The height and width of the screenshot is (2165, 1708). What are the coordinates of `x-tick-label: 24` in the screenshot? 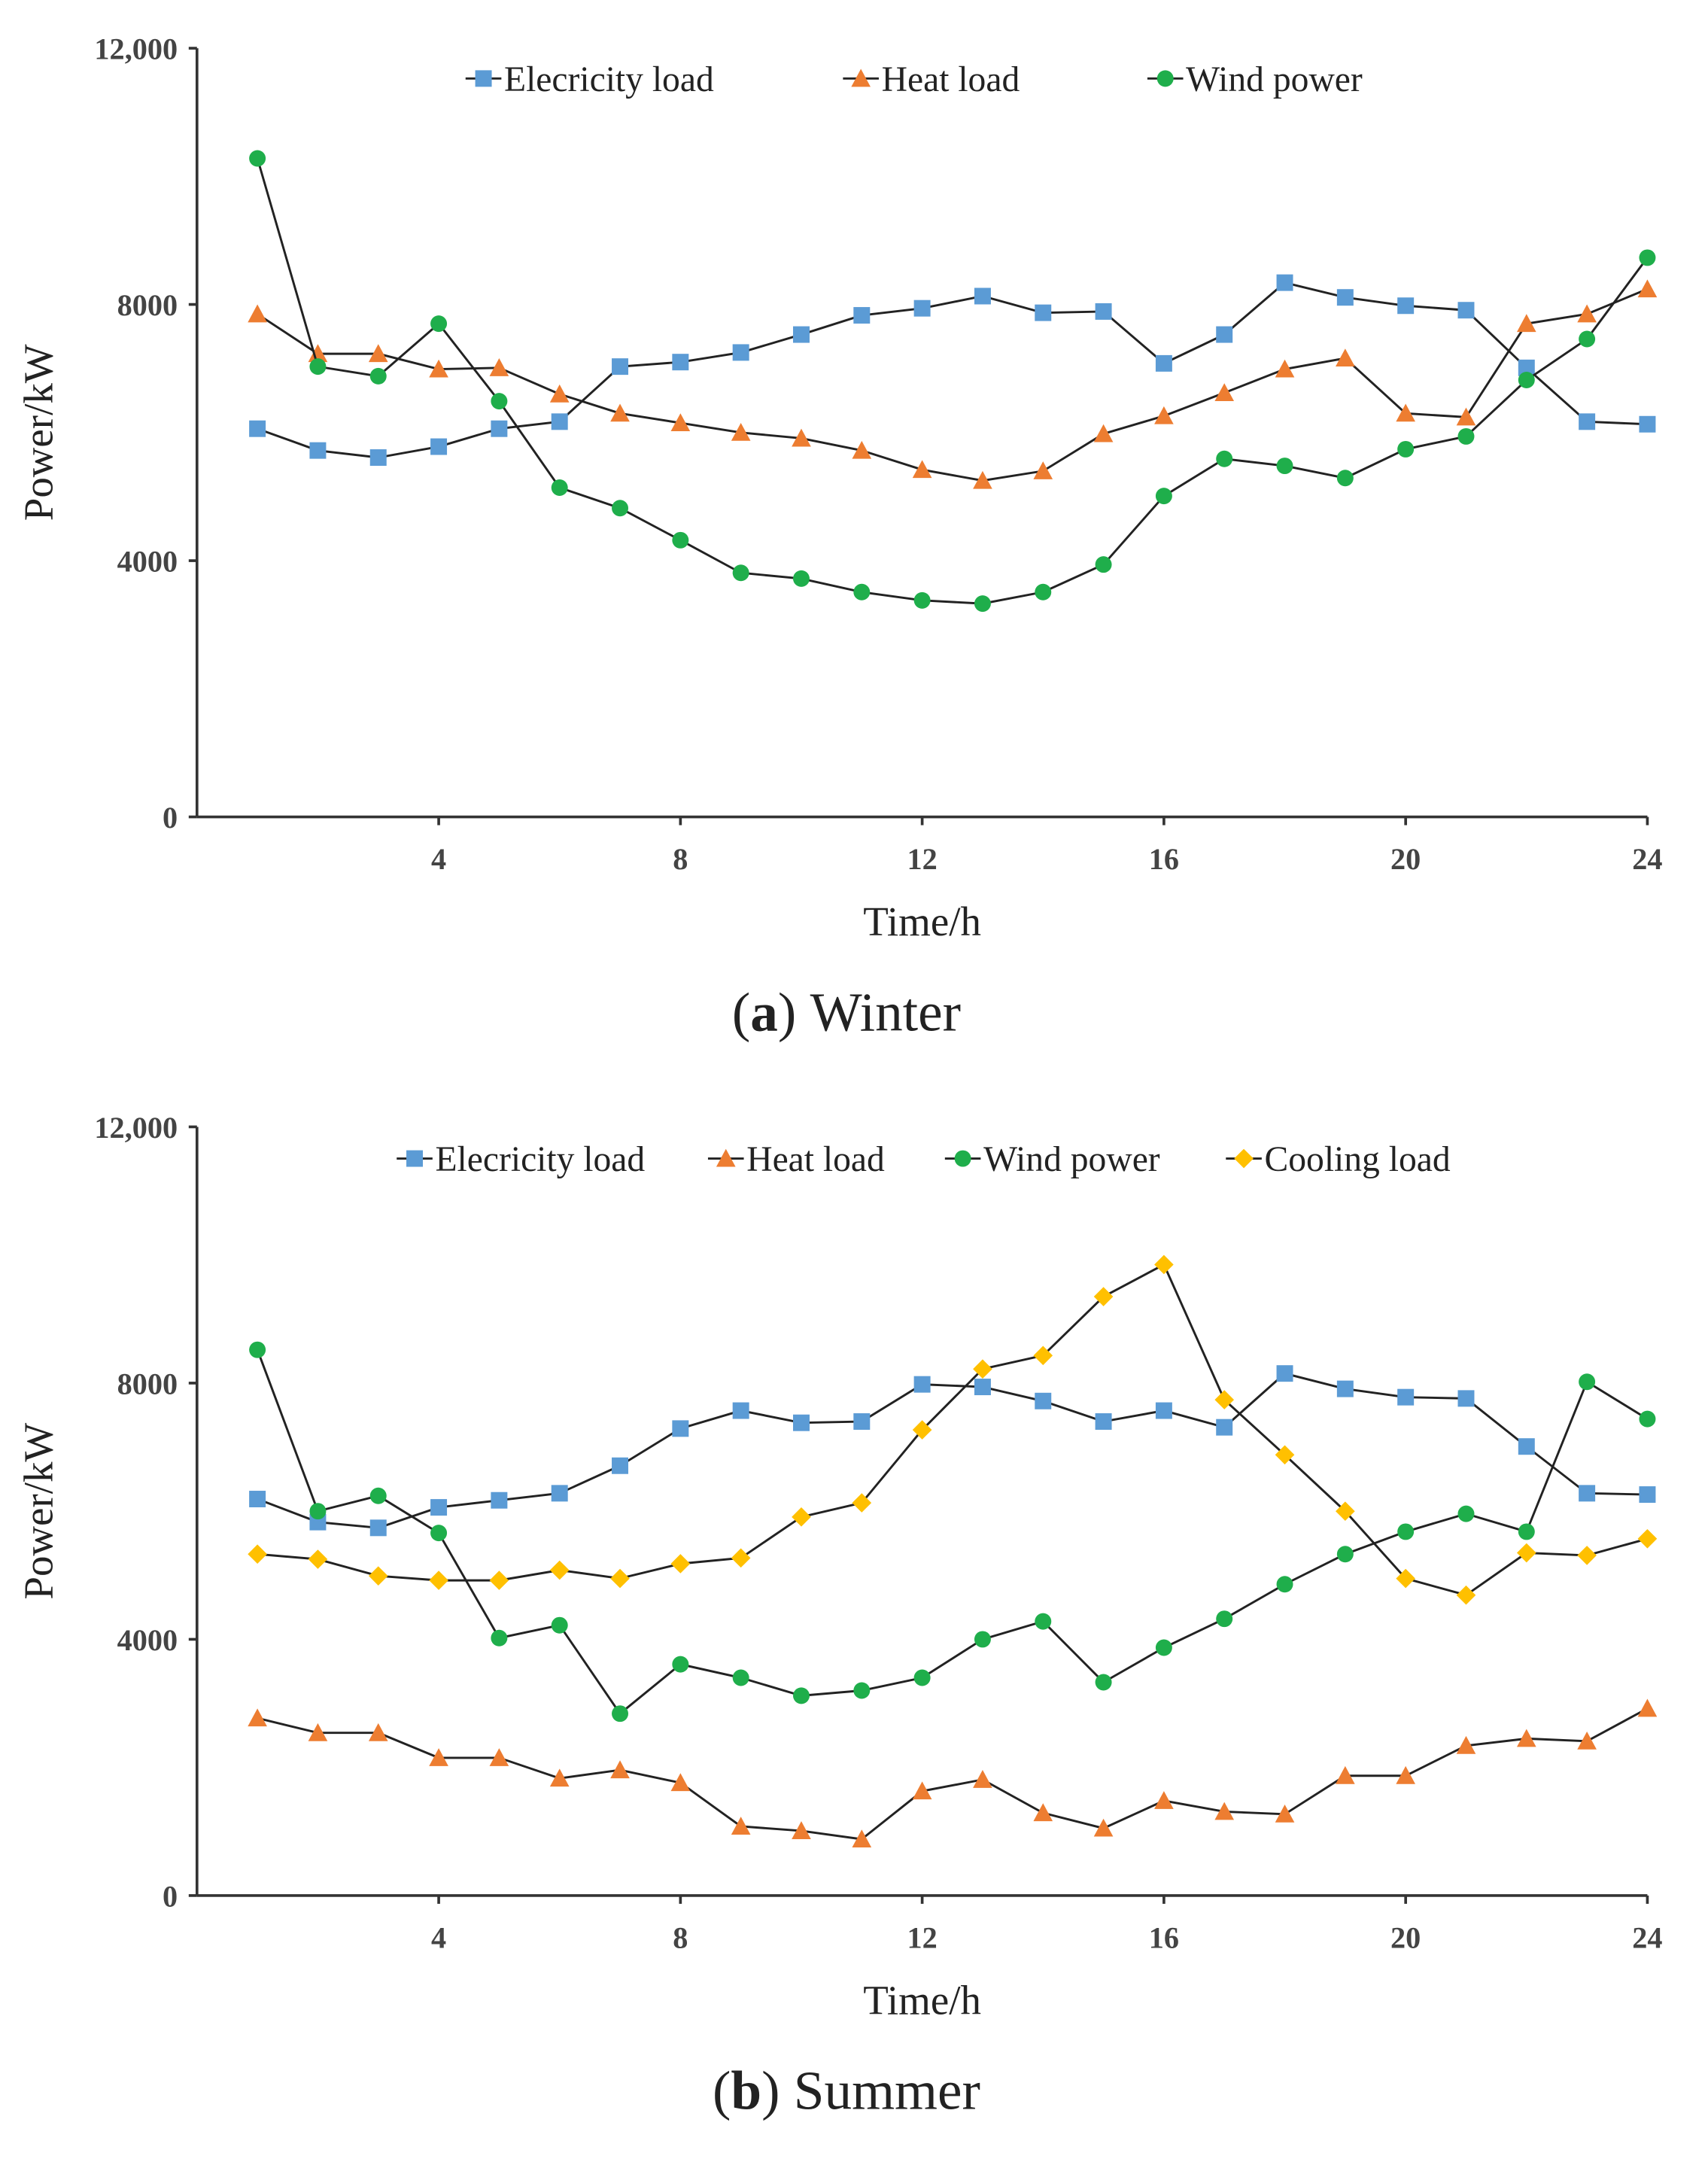 It's located at (1647, 1937).